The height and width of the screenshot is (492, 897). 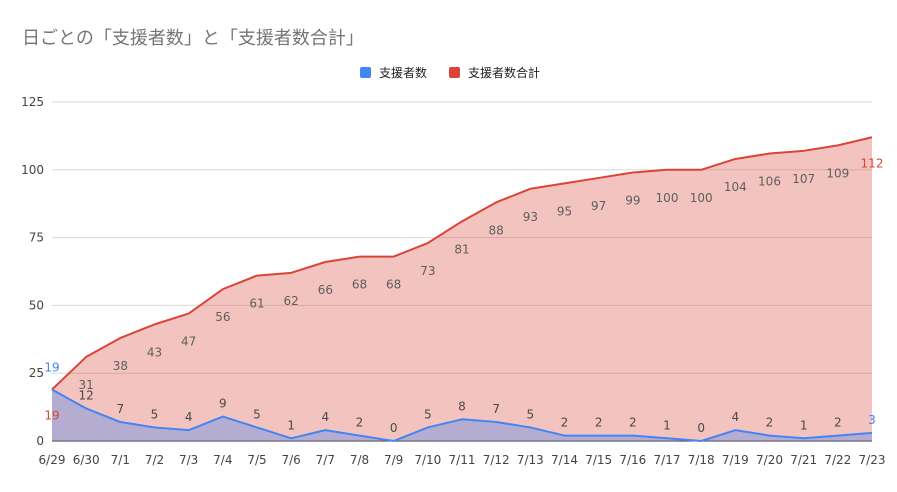 I want to click on data-label-daily: 19, so click(x=51, y=367).